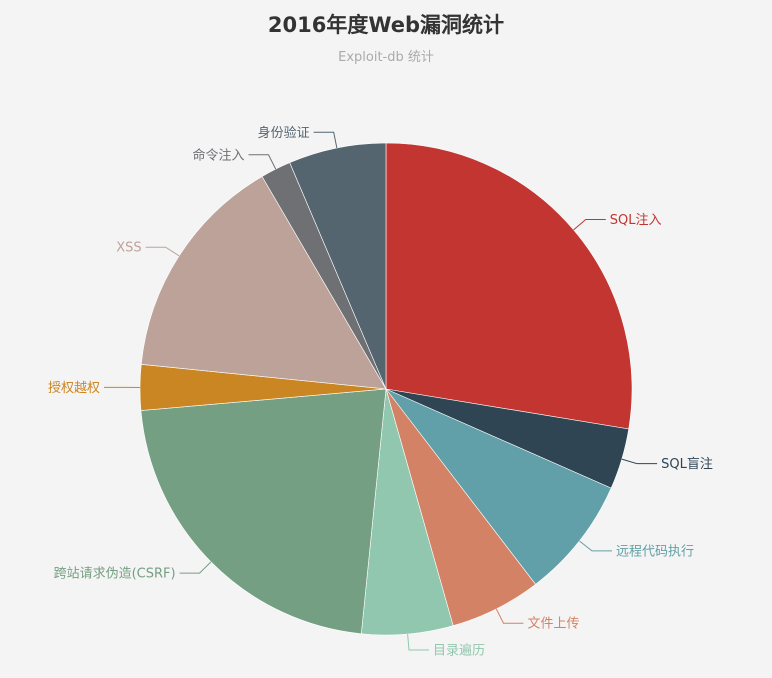 The height and width of the screenshot is (678, 772). Describe the element at coordinates (284, 133) in the screenshot. I see `slice-label-9: 身份验证` at that location.